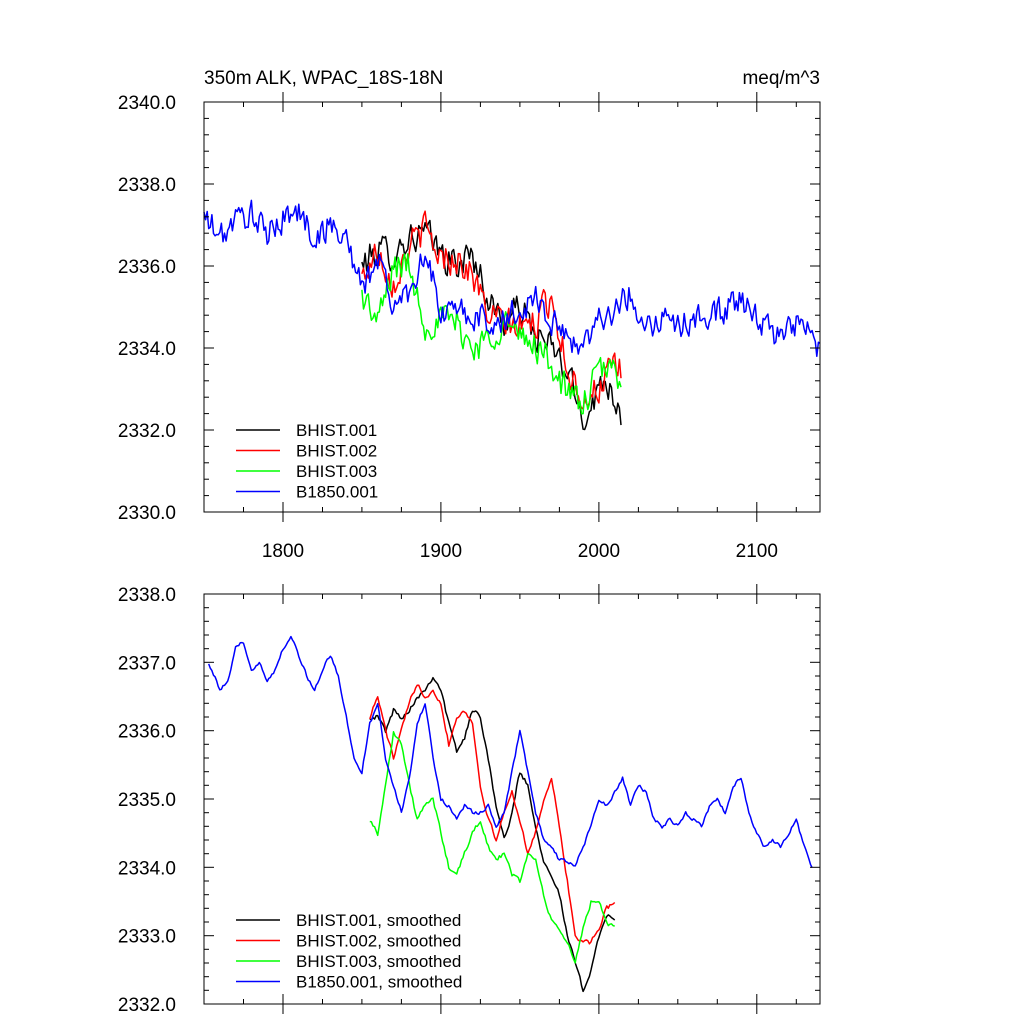  I want to click on y-tick-label: 2330.0, so click(147, 513).